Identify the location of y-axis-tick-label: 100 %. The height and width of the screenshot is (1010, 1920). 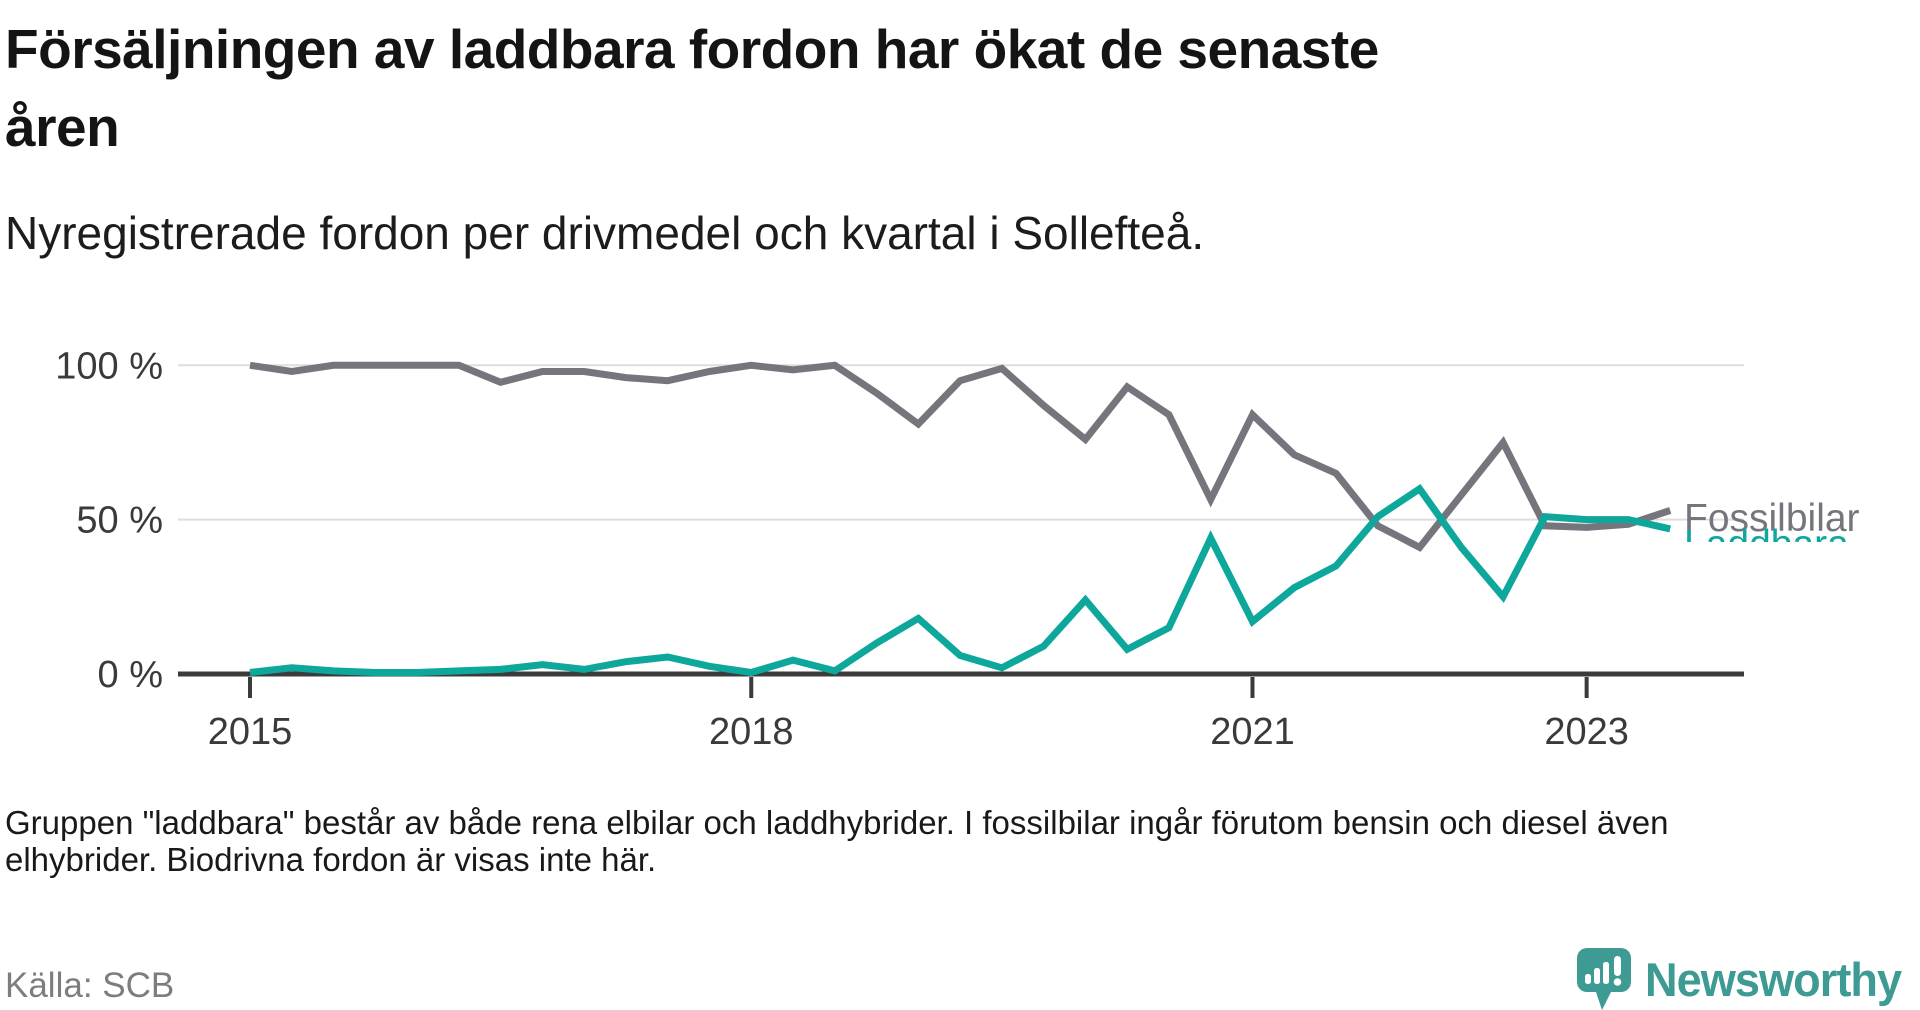
(109, 366).